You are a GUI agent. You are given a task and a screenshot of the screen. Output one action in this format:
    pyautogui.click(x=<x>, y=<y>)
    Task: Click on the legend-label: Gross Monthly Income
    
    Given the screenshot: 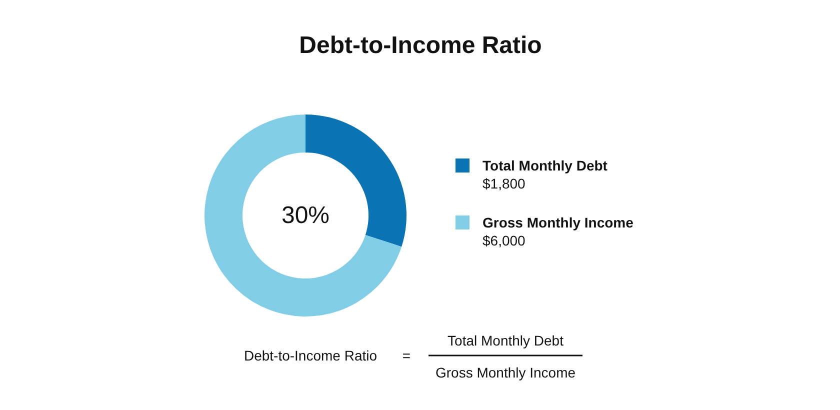 What is the action you would take?
    pyautogui.click(x=558, y=222)
    